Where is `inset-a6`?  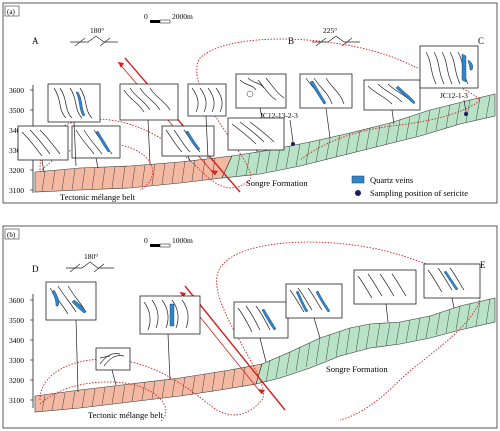 inset-a6 is located at coordinates (392, 95).